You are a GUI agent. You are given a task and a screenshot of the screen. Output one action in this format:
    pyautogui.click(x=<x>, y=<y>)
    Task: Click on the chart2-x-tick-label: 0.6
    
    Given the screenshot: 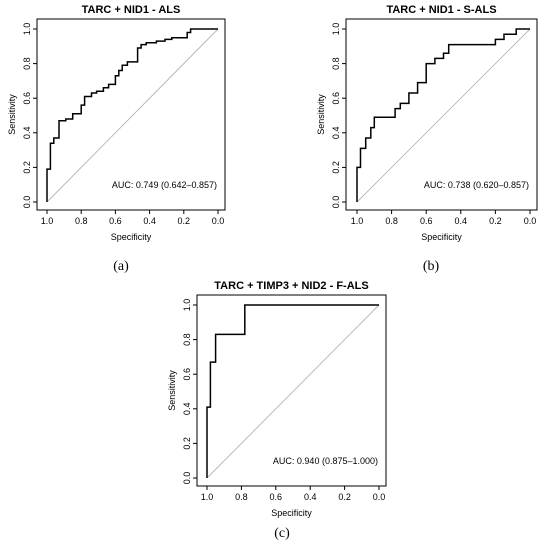 What is the action you would take?
    pyautogui.click(x=426, y=221)
    